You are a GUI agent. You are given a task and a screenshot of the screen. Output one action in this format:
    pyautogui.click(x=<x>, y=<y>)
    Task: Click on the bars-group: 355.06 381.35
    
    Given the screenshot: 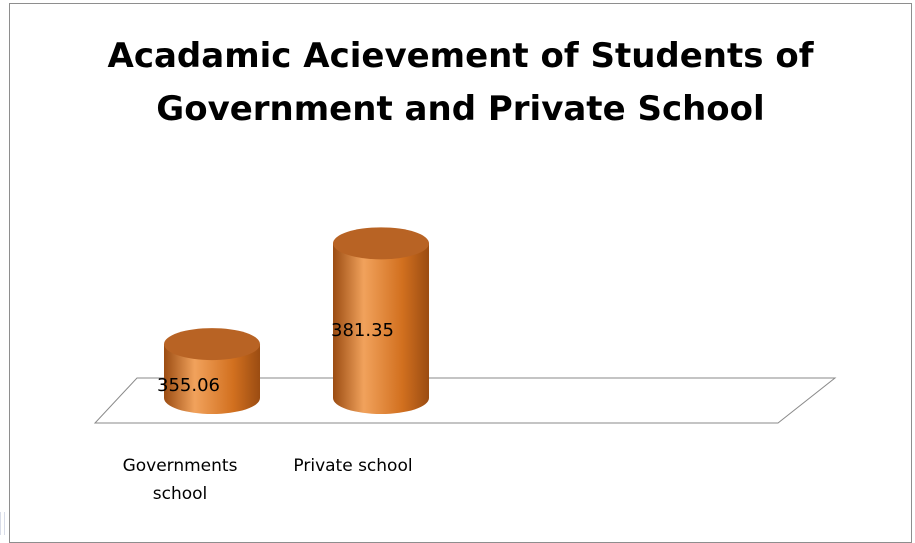 What is the action you would take?
    pyautogui.click(x=293, y=320)
    